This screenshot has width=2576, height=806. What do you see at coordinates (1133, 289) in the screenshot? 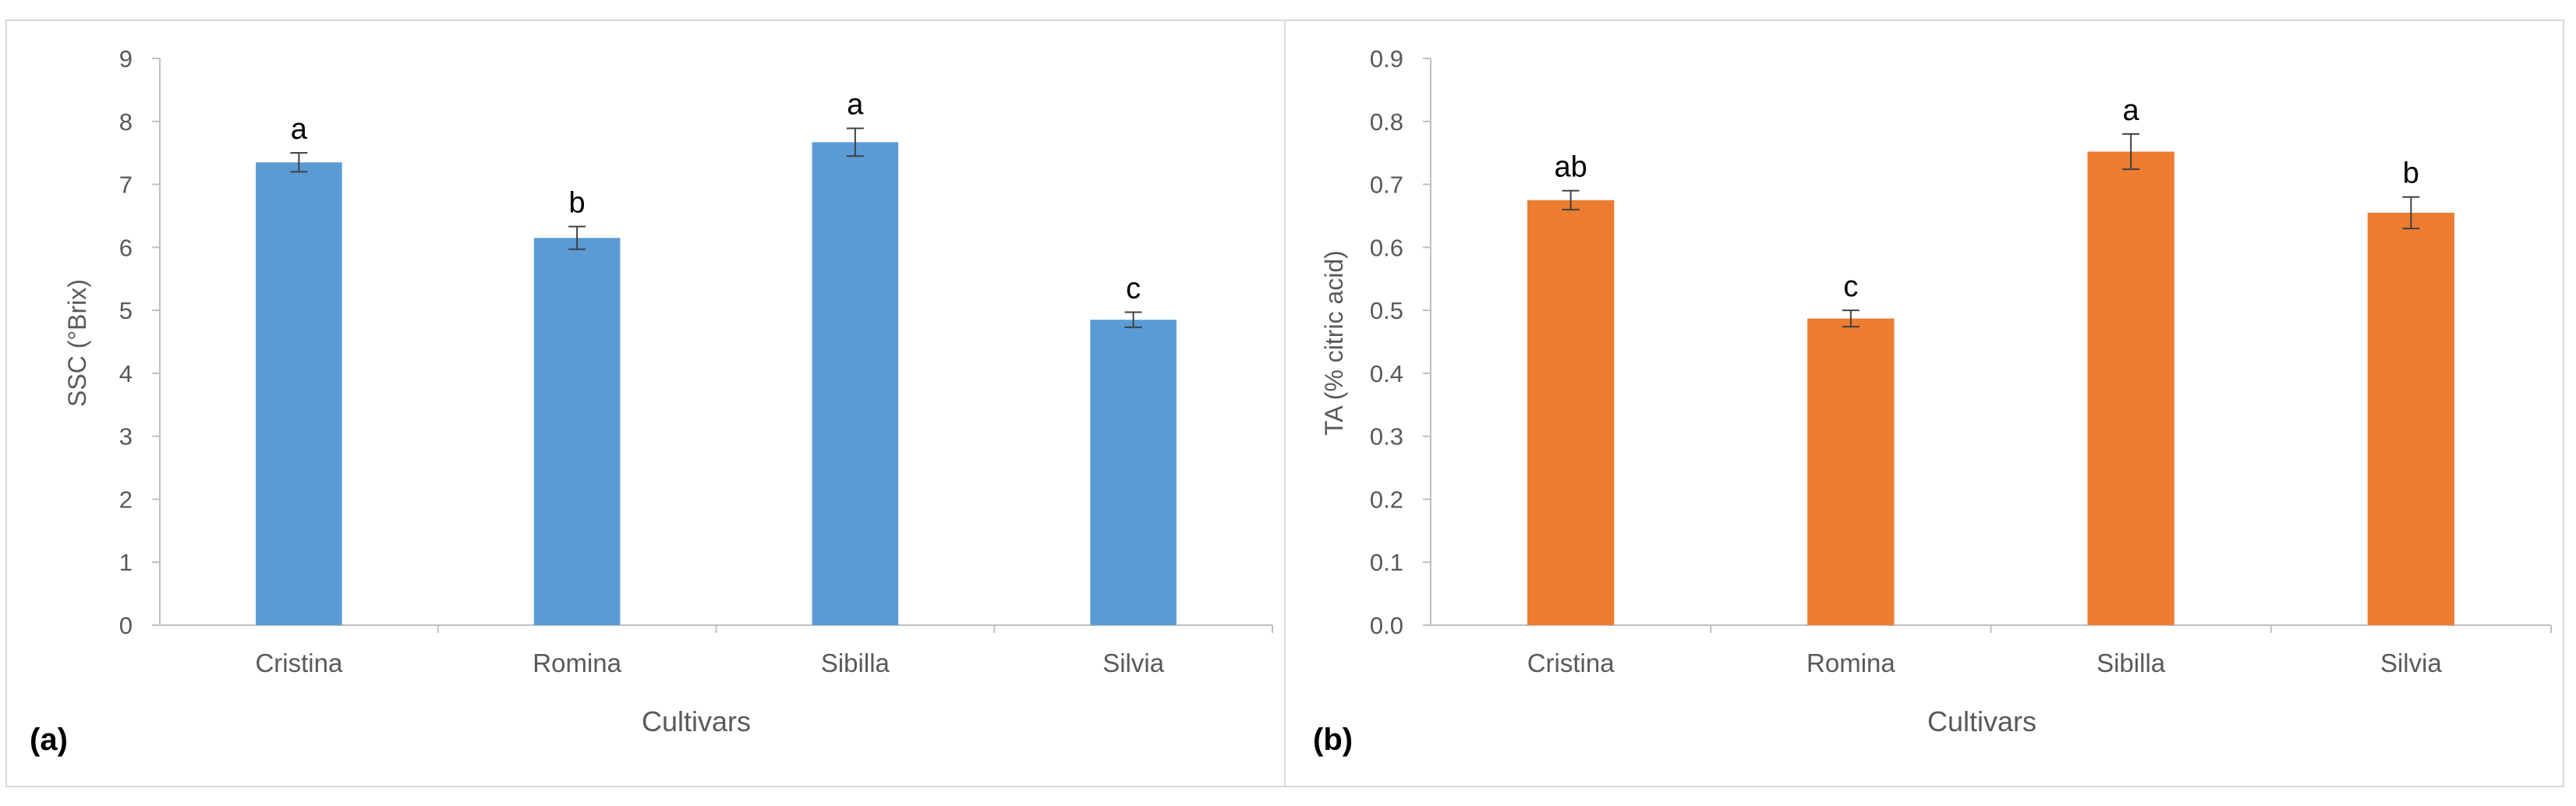
I see `chart-a-significance-label: c` at bounding box center [1133, 289].